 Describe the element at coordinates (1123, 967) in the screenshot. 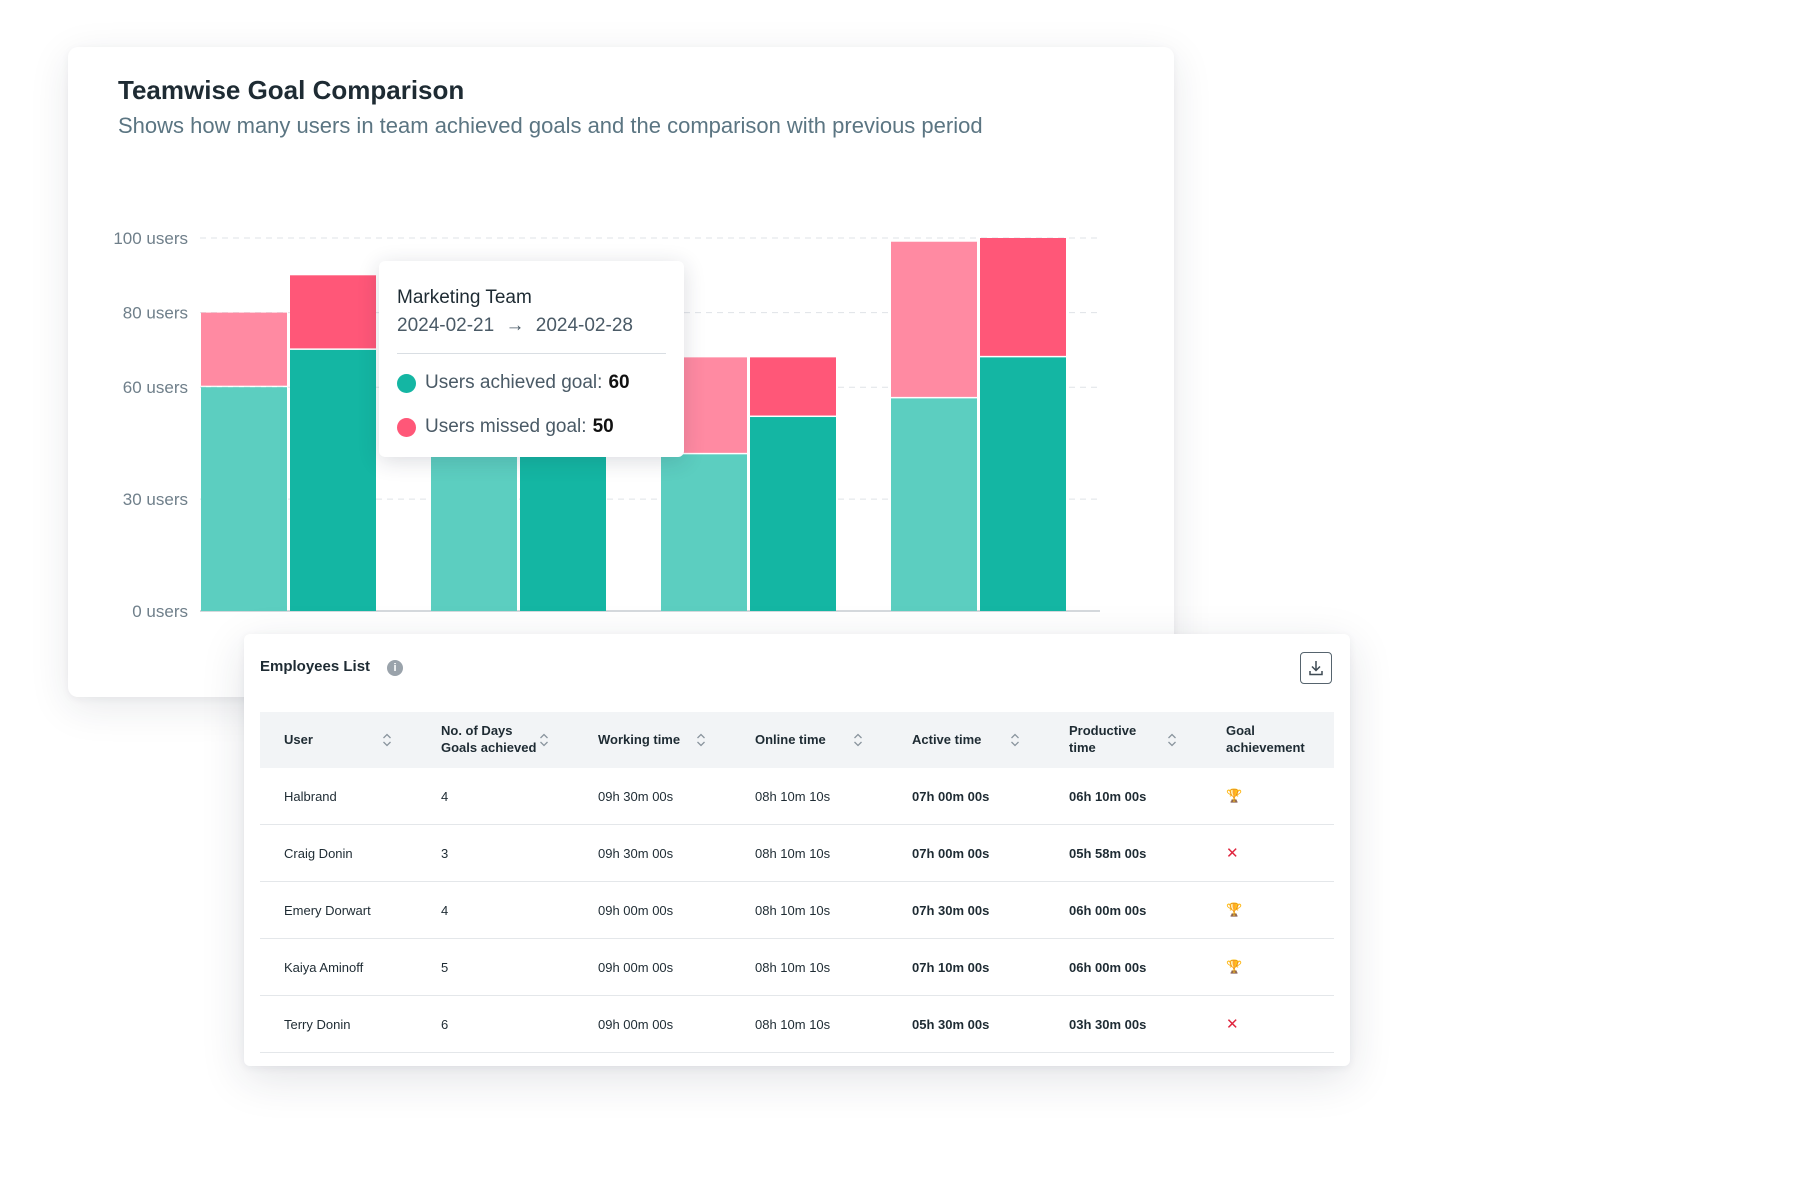

I see `productive-time-cell: 06h 00m 00s` at that location.